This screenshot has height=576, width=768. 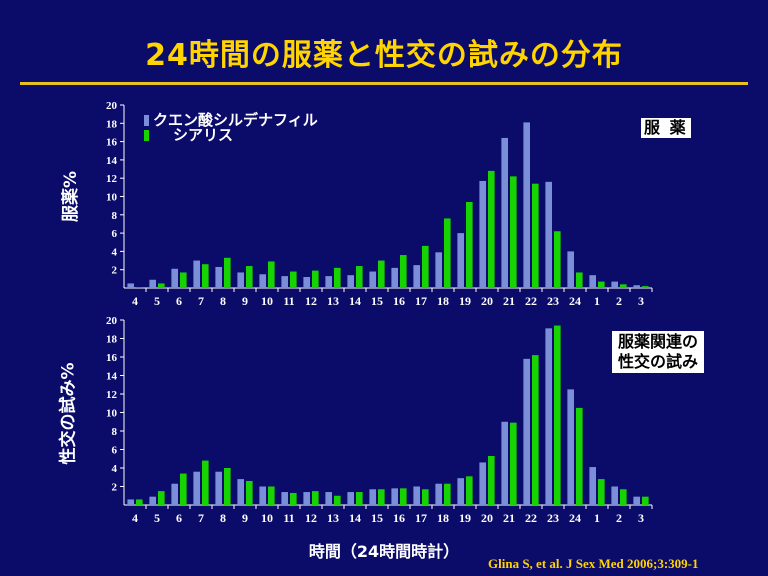 I want to click on top-x-tick-label: 6, so click(x=179, y=301).